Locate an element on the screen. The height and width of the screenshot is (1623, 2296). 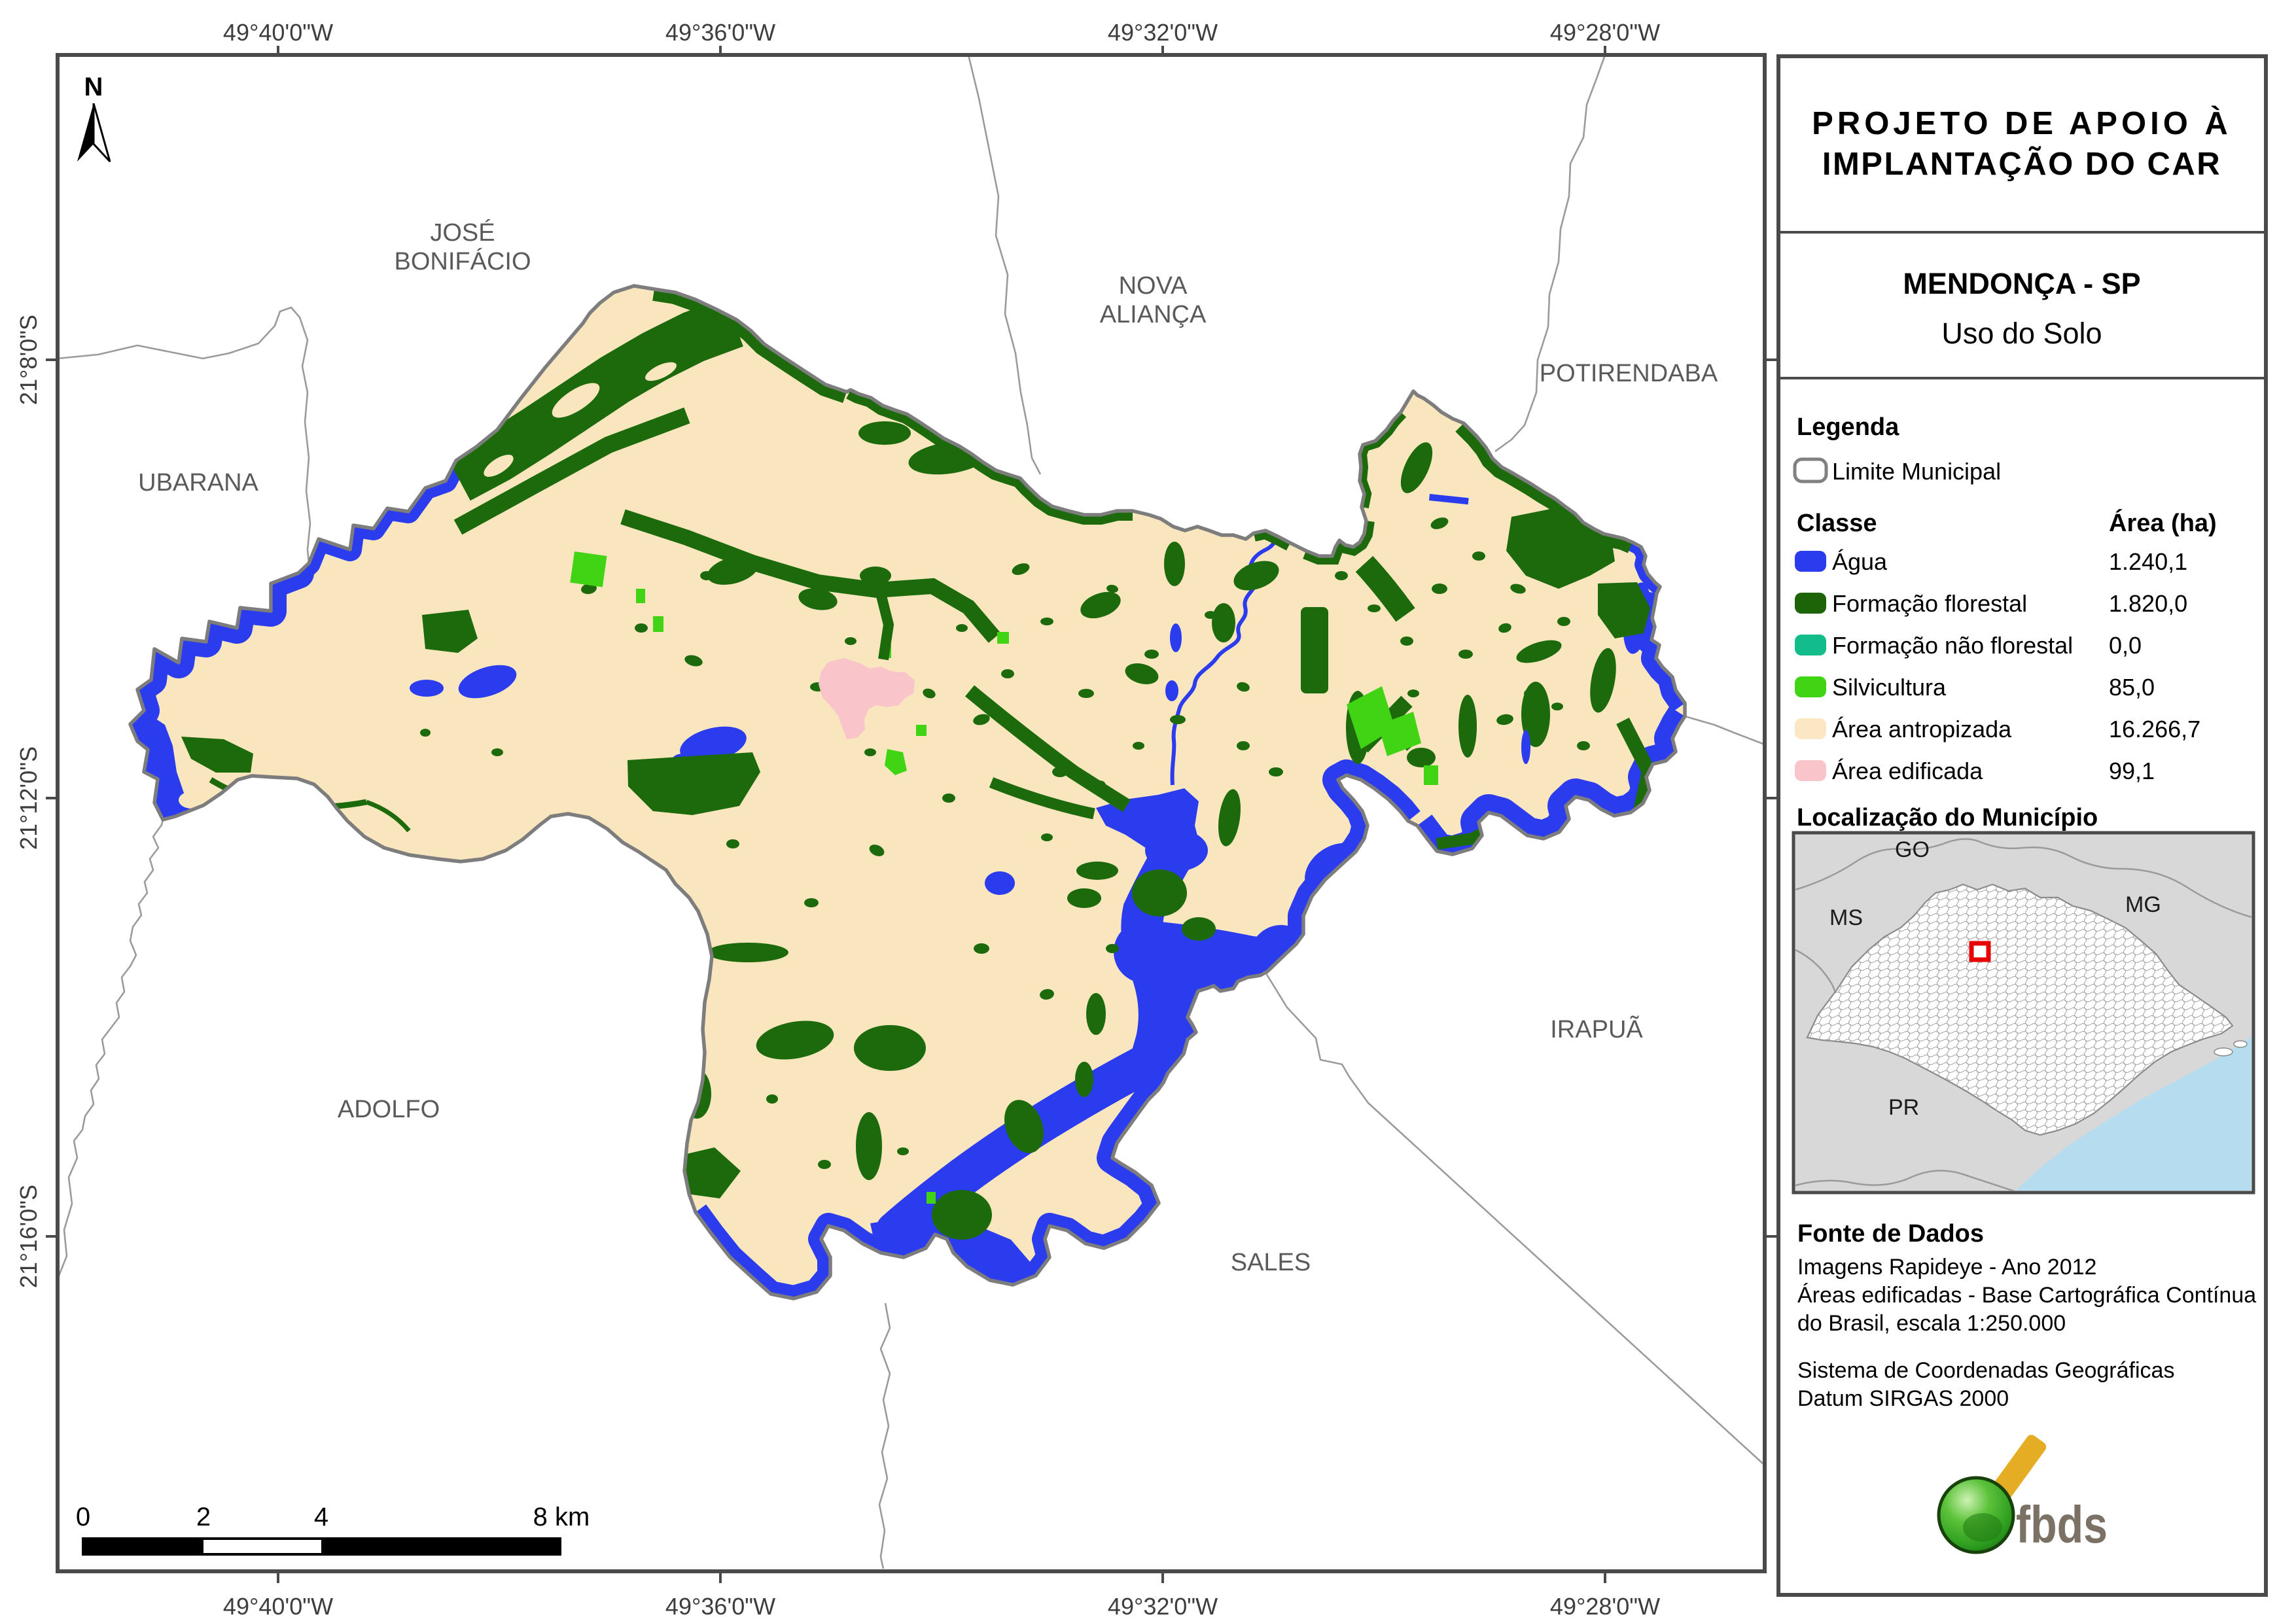
svg-text: Datum SIRGAS 2000 is located at coordinates (1903, 1399).